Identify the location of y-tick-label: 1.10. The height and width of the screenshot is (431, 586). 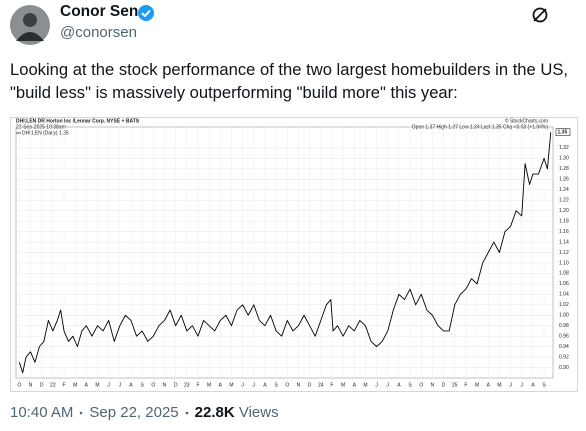
(564, 263).